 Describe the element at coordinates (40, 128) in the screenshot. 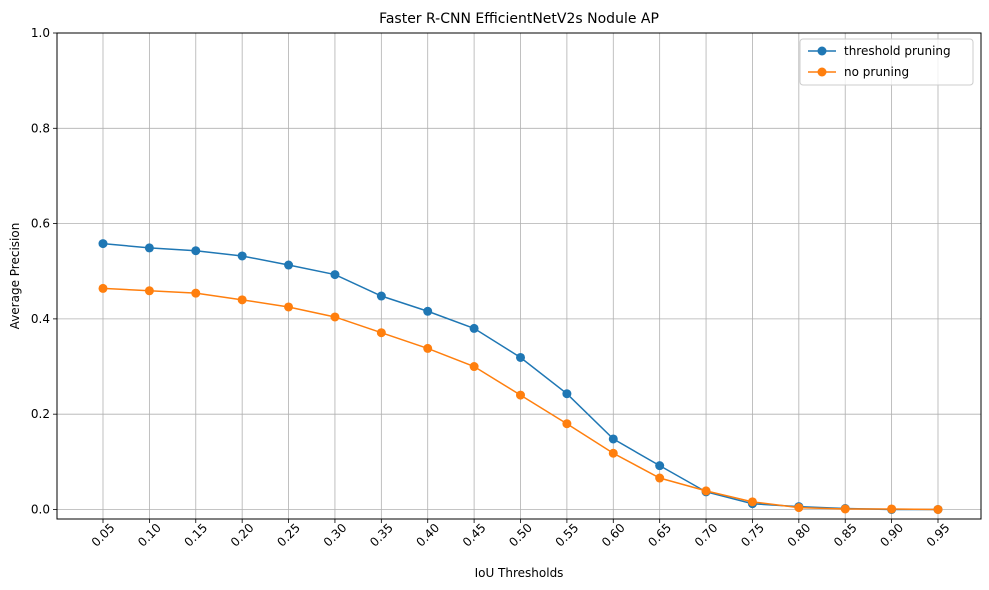

I see `y-tick-label: 0.8` at that location.